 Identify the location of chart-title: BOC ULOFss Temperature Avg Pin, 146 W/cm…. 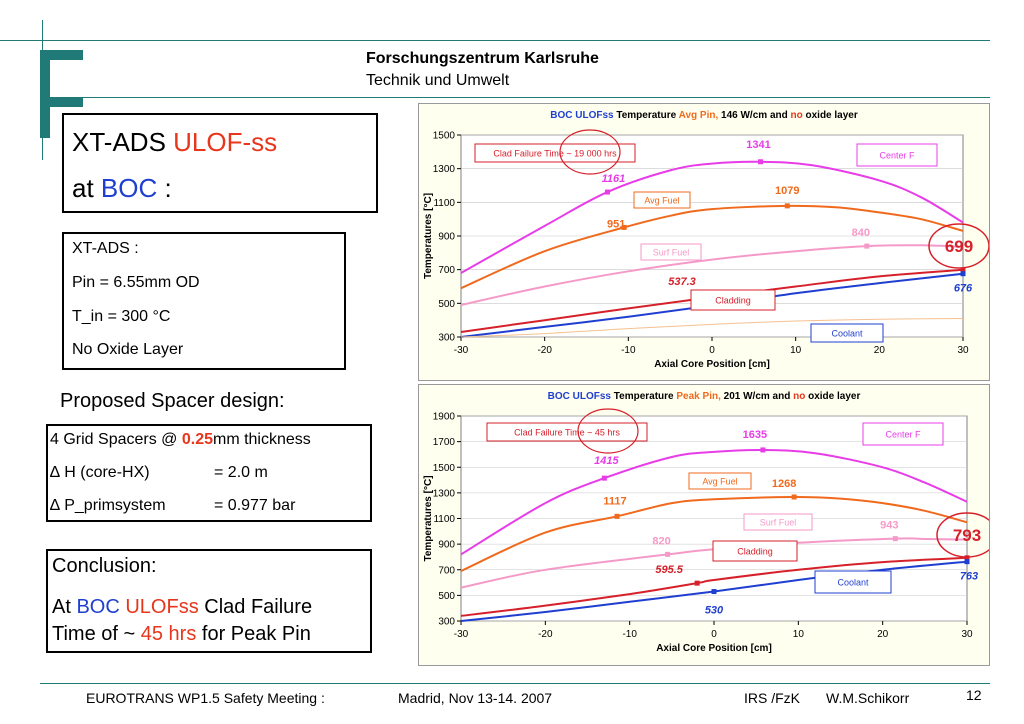
(704, 115).